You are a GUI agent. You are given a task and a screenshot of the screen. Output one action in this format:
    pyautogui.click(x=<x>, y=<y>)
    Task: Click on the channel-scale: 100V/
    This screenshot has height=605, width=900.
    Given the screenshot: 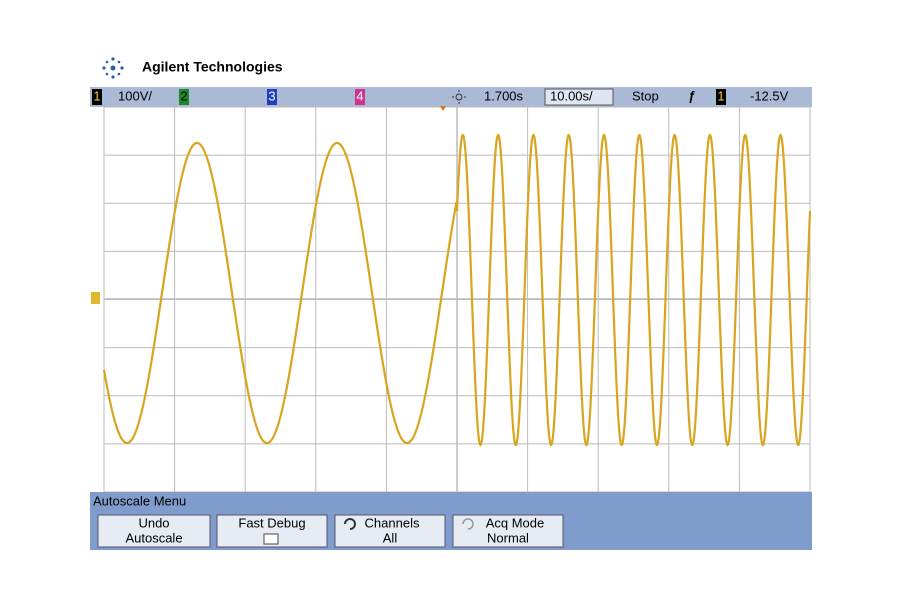 What is the action you would take?
    pyautogui.click(x=135, y=95)
    